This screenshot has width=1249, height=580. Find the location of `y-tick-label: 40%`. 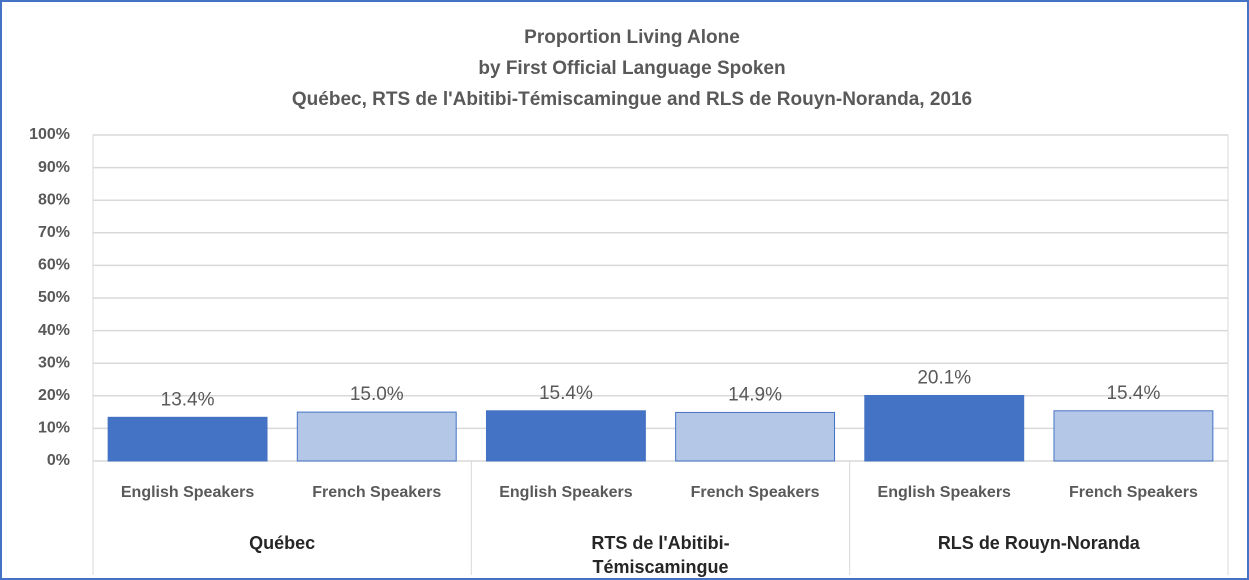

y-tick-label: 40% is located at coordinates (54, 330).